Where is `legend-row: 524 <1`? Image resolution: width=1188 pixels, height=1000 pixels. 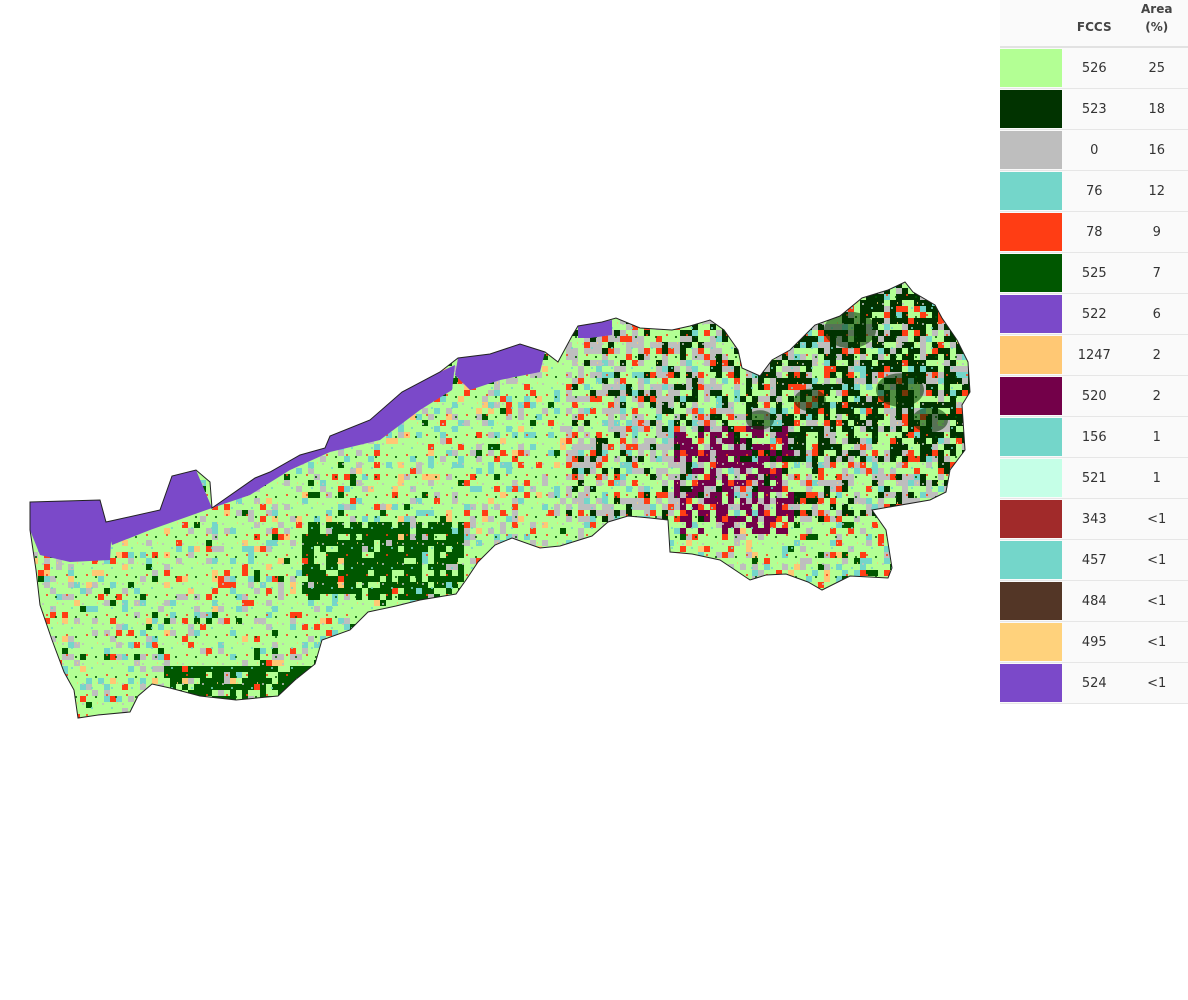
legend-row: 524 <1 is located at coordinates (1094, 683).